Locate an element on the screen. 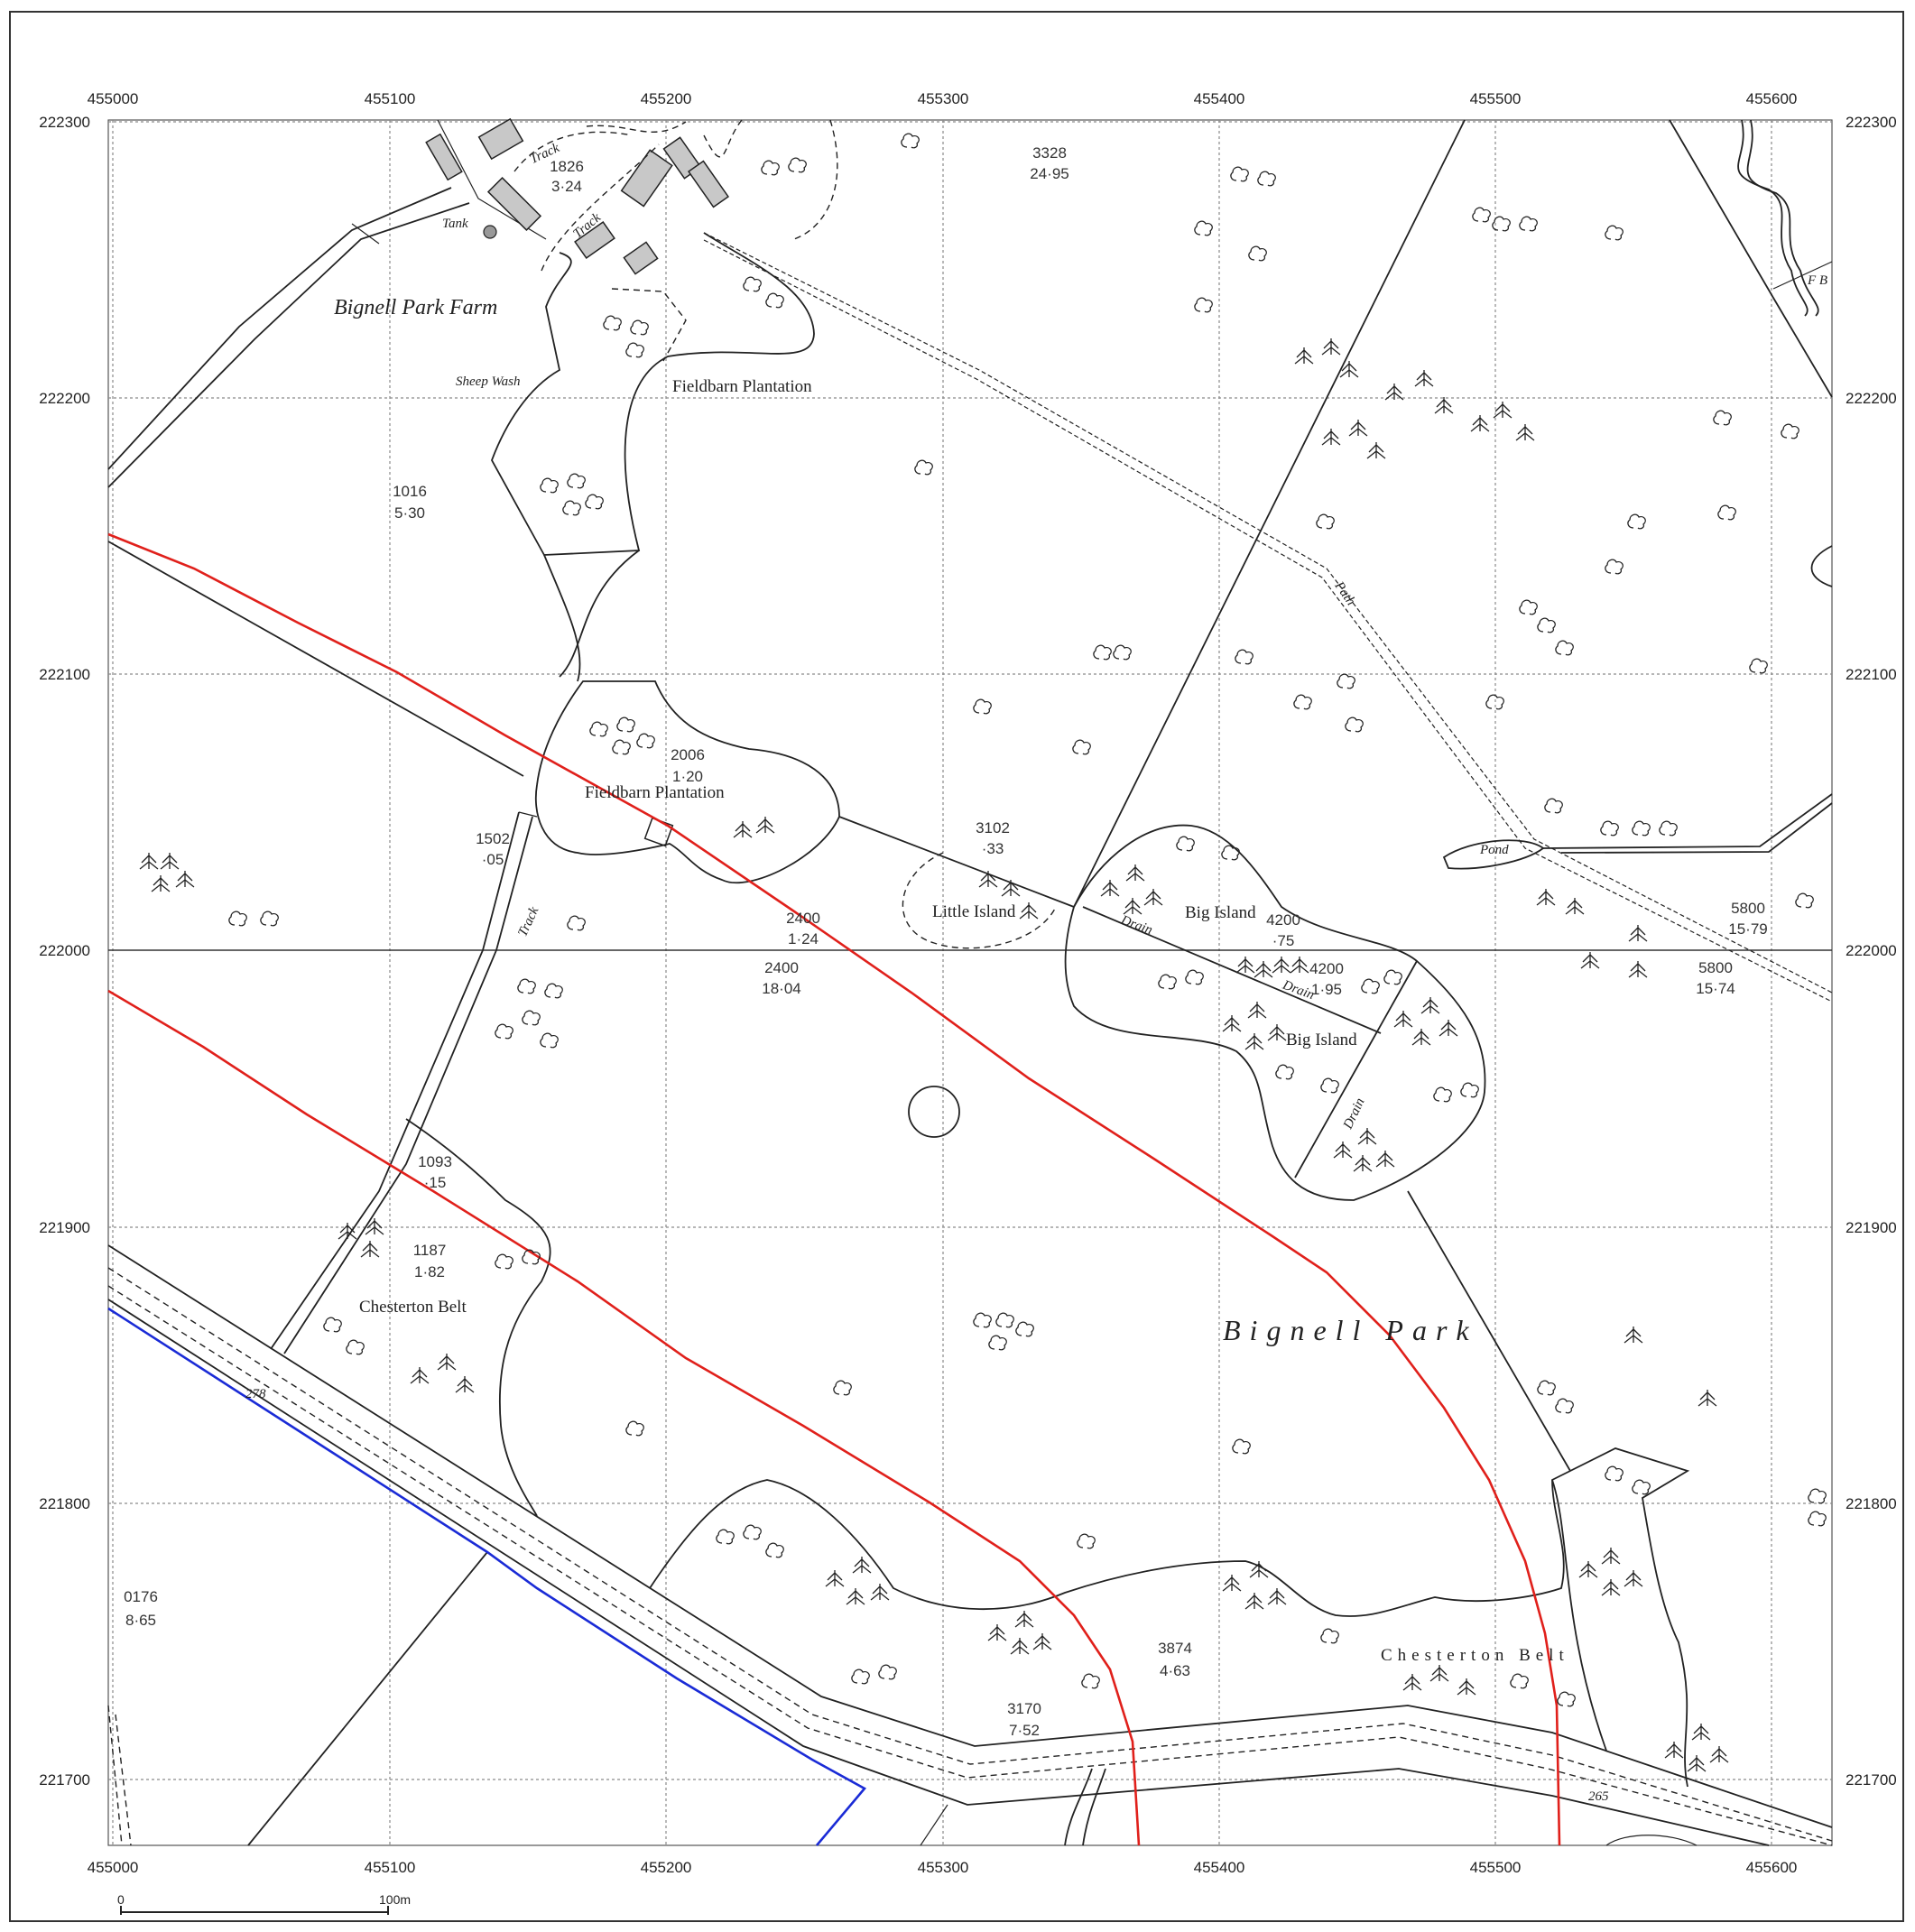 This screenshot has height=1932, width=1915. dashed-boundary is located at coordinates (815, 179).